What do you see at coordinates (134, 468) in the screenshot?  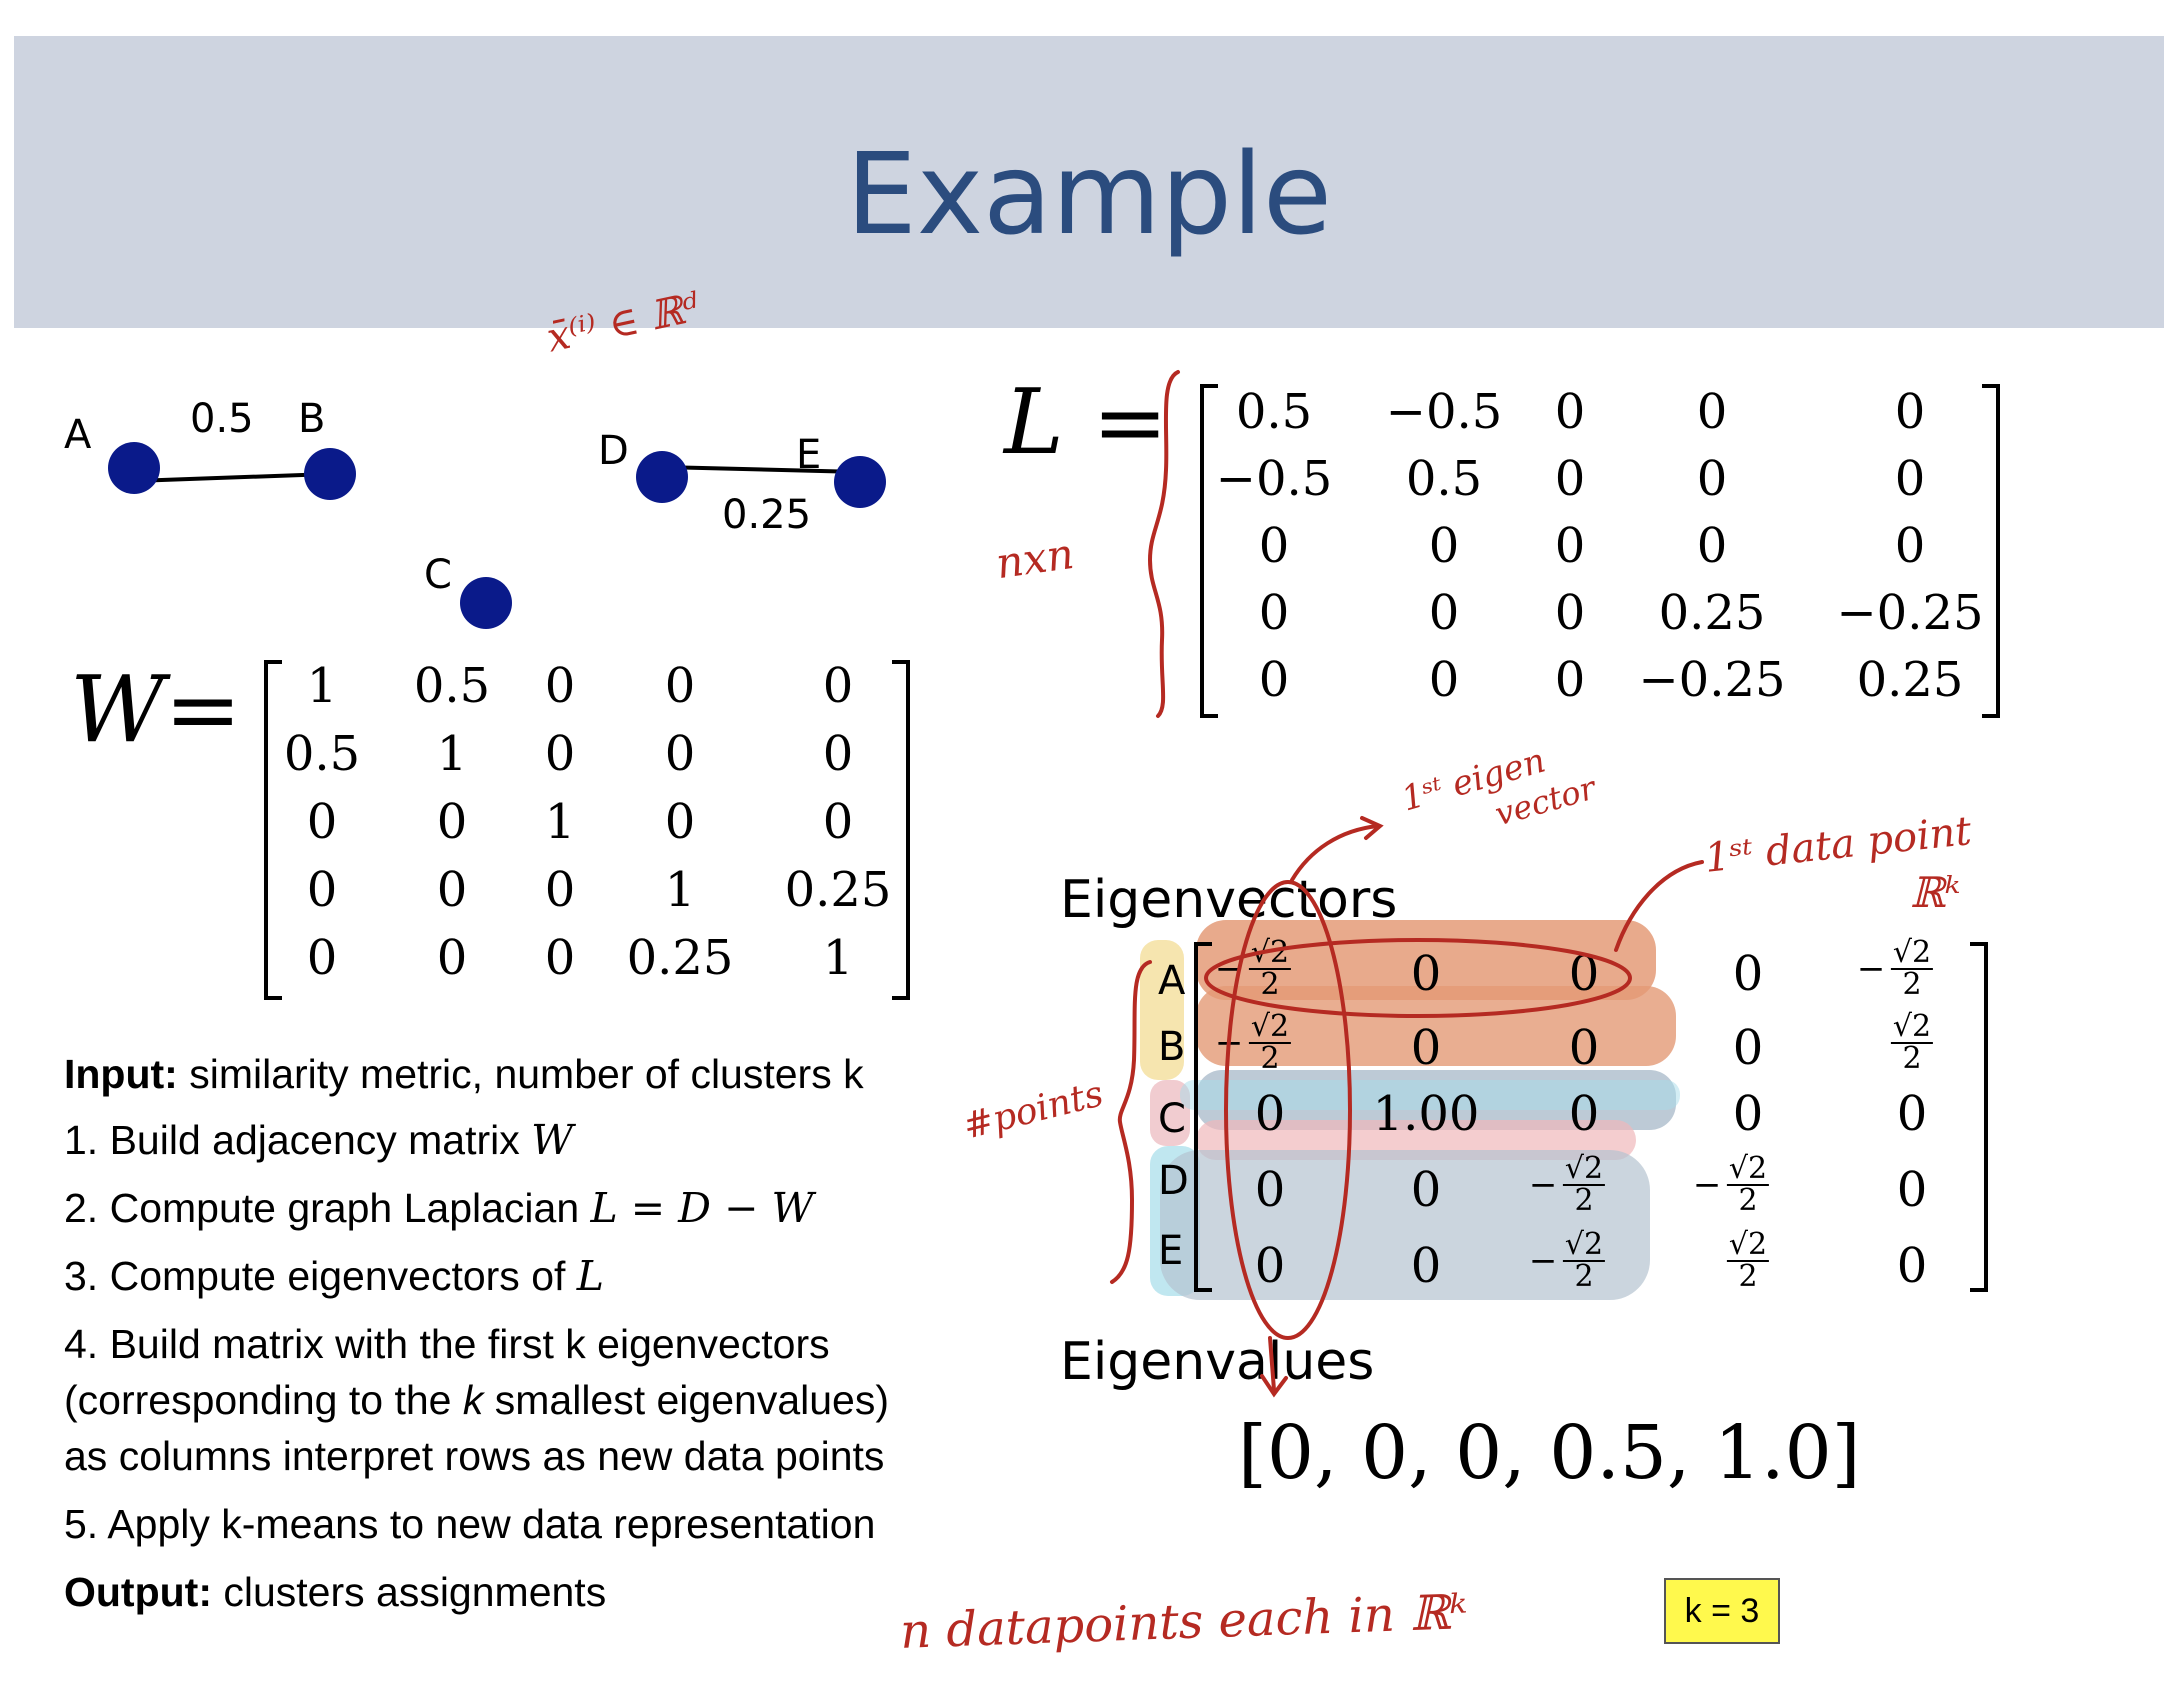 I see `node-a` at bounding box center [134, 468].